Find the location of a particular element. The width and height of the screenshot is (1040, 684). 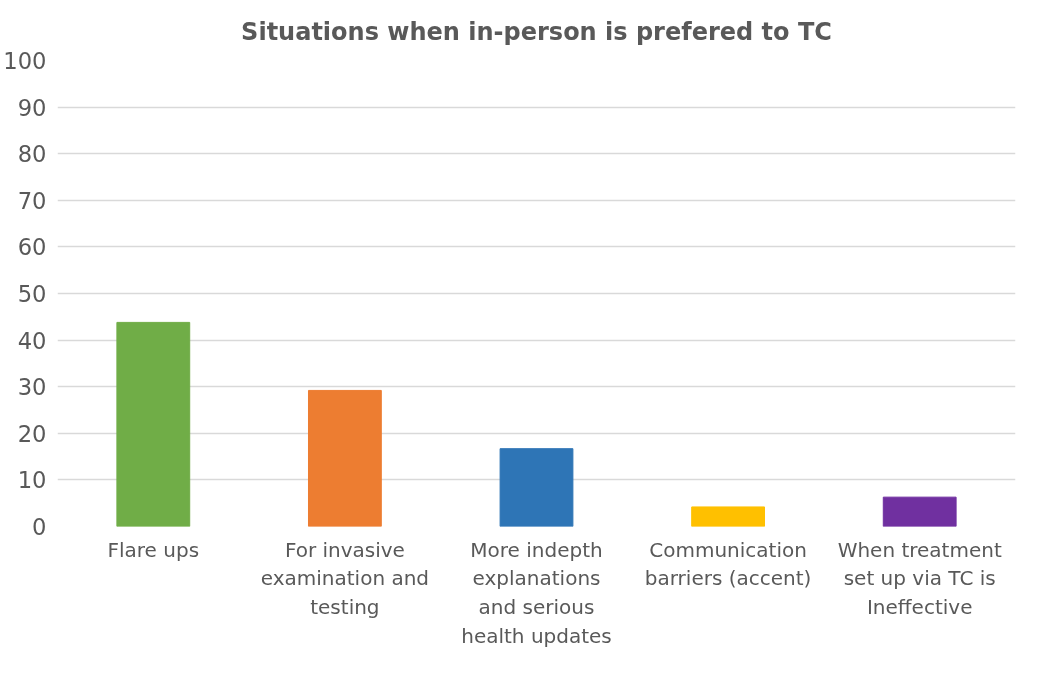

chart-title: Situations when in-person is prefered to TC is located at coordinates (536, 31).